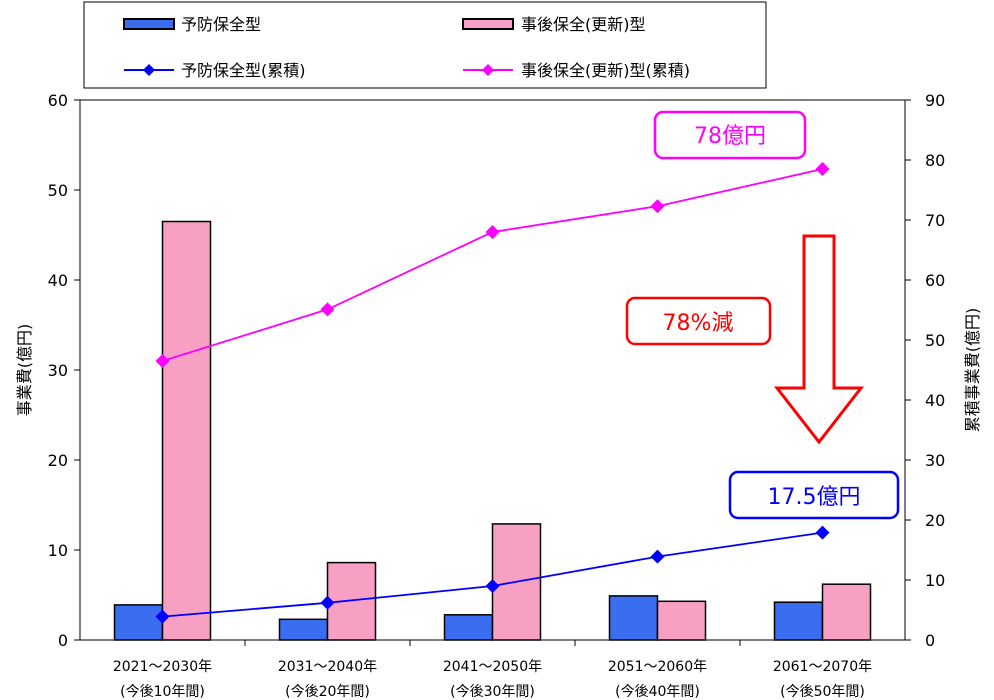 This screenshot has width=994, height=700. I want to click on y2-tick-label: 10, so click(935, 580).